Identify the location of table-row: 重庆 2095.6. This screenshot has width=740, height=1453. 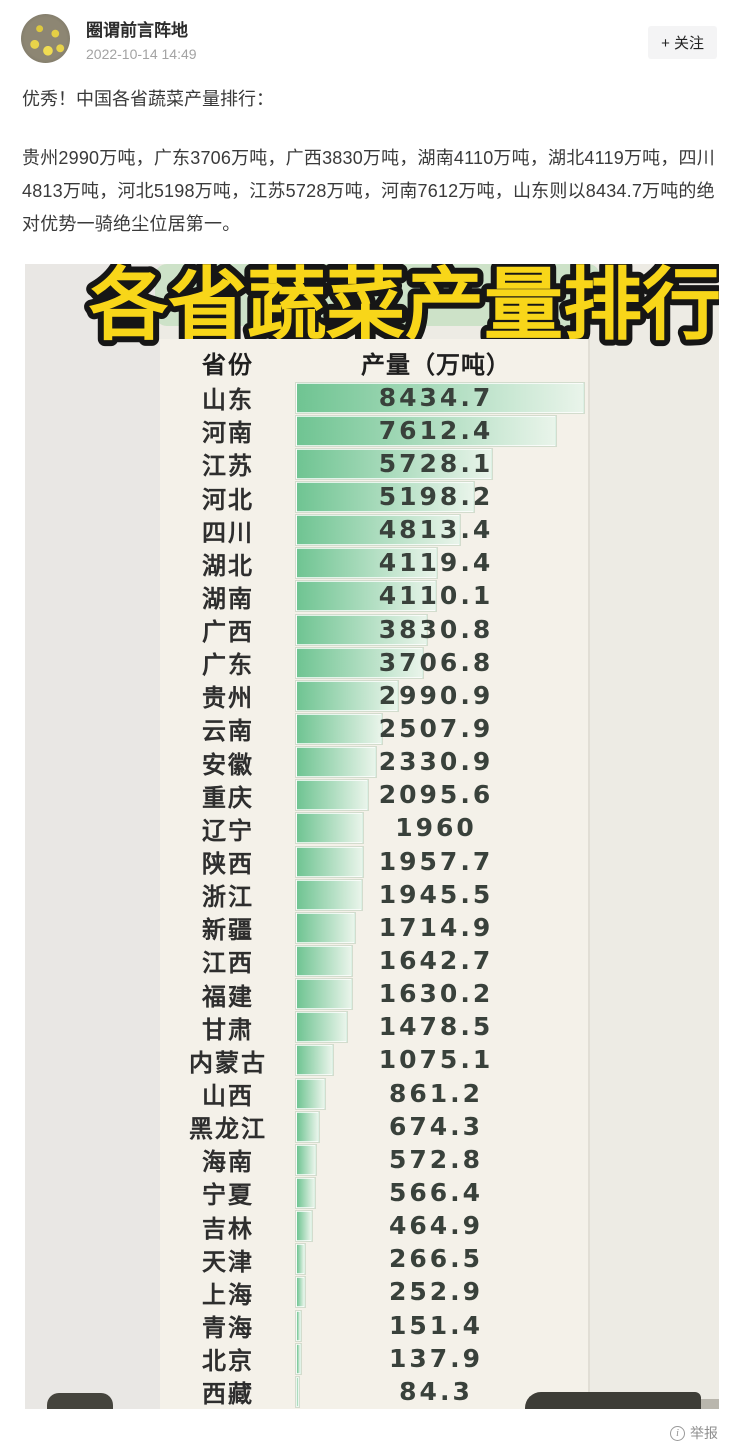
(374, 795).